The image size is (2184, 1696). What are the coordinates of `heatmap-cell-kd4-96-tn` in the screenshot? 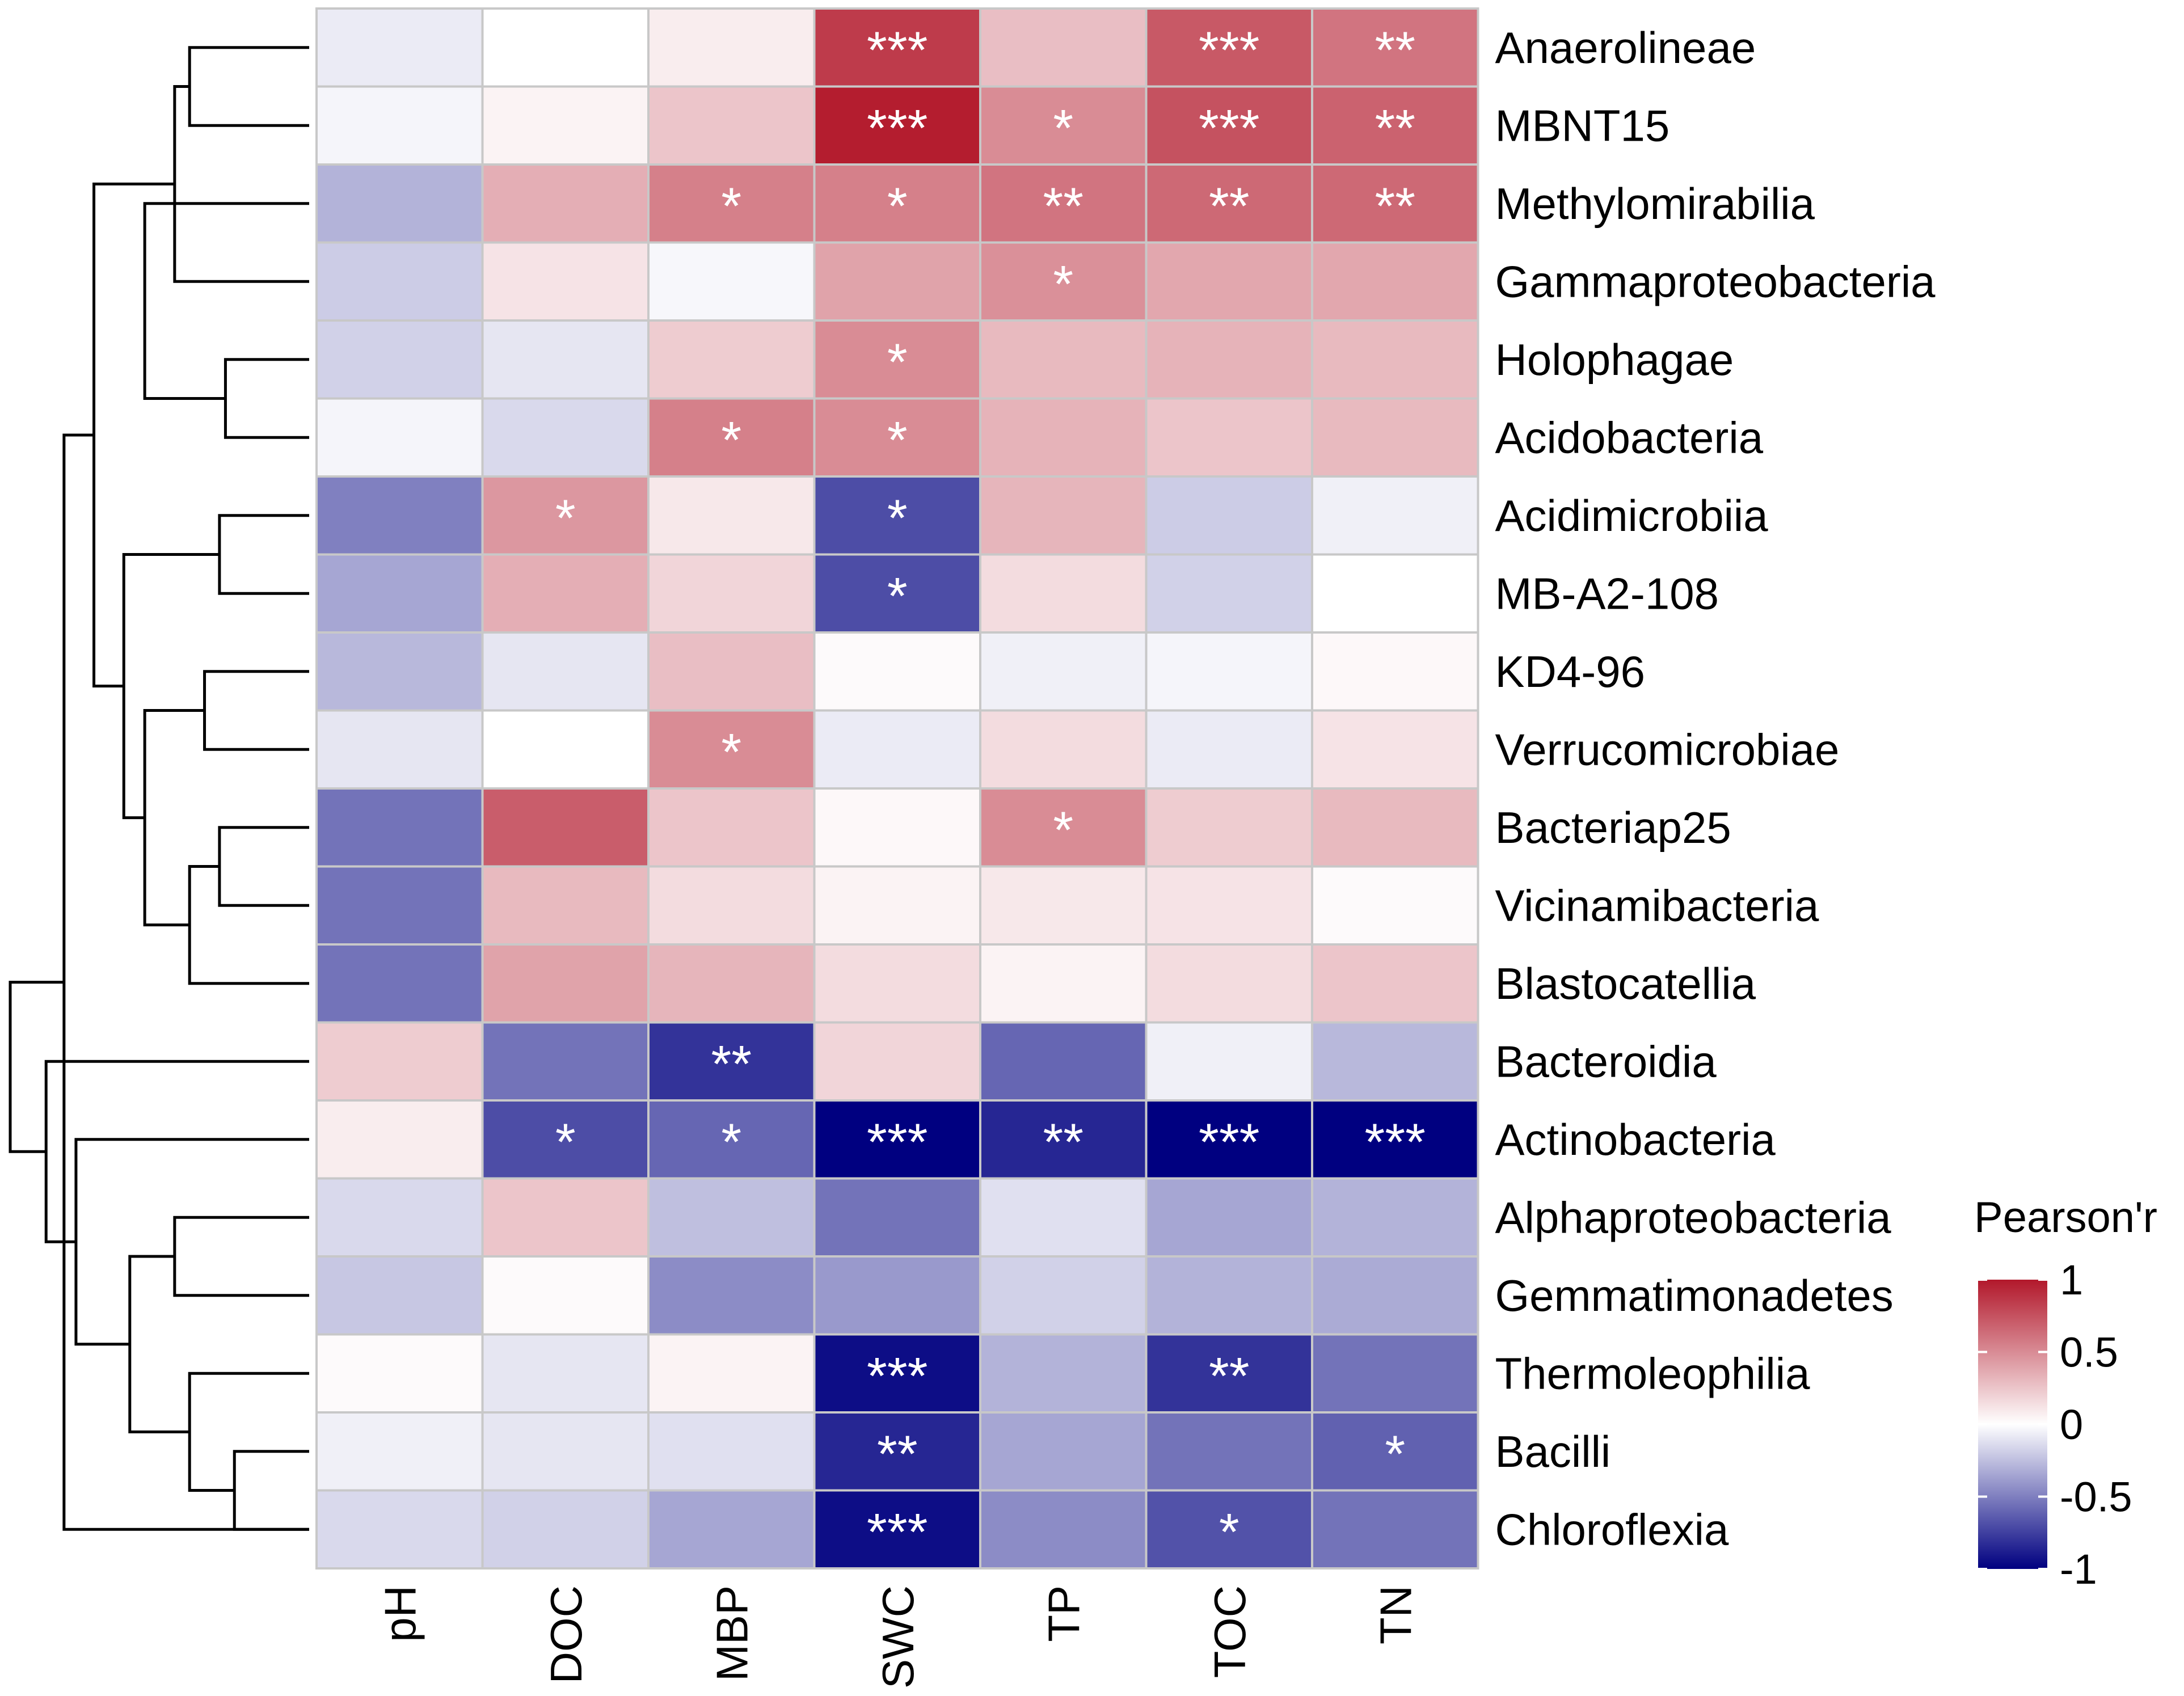 It's located at (1395, 671).